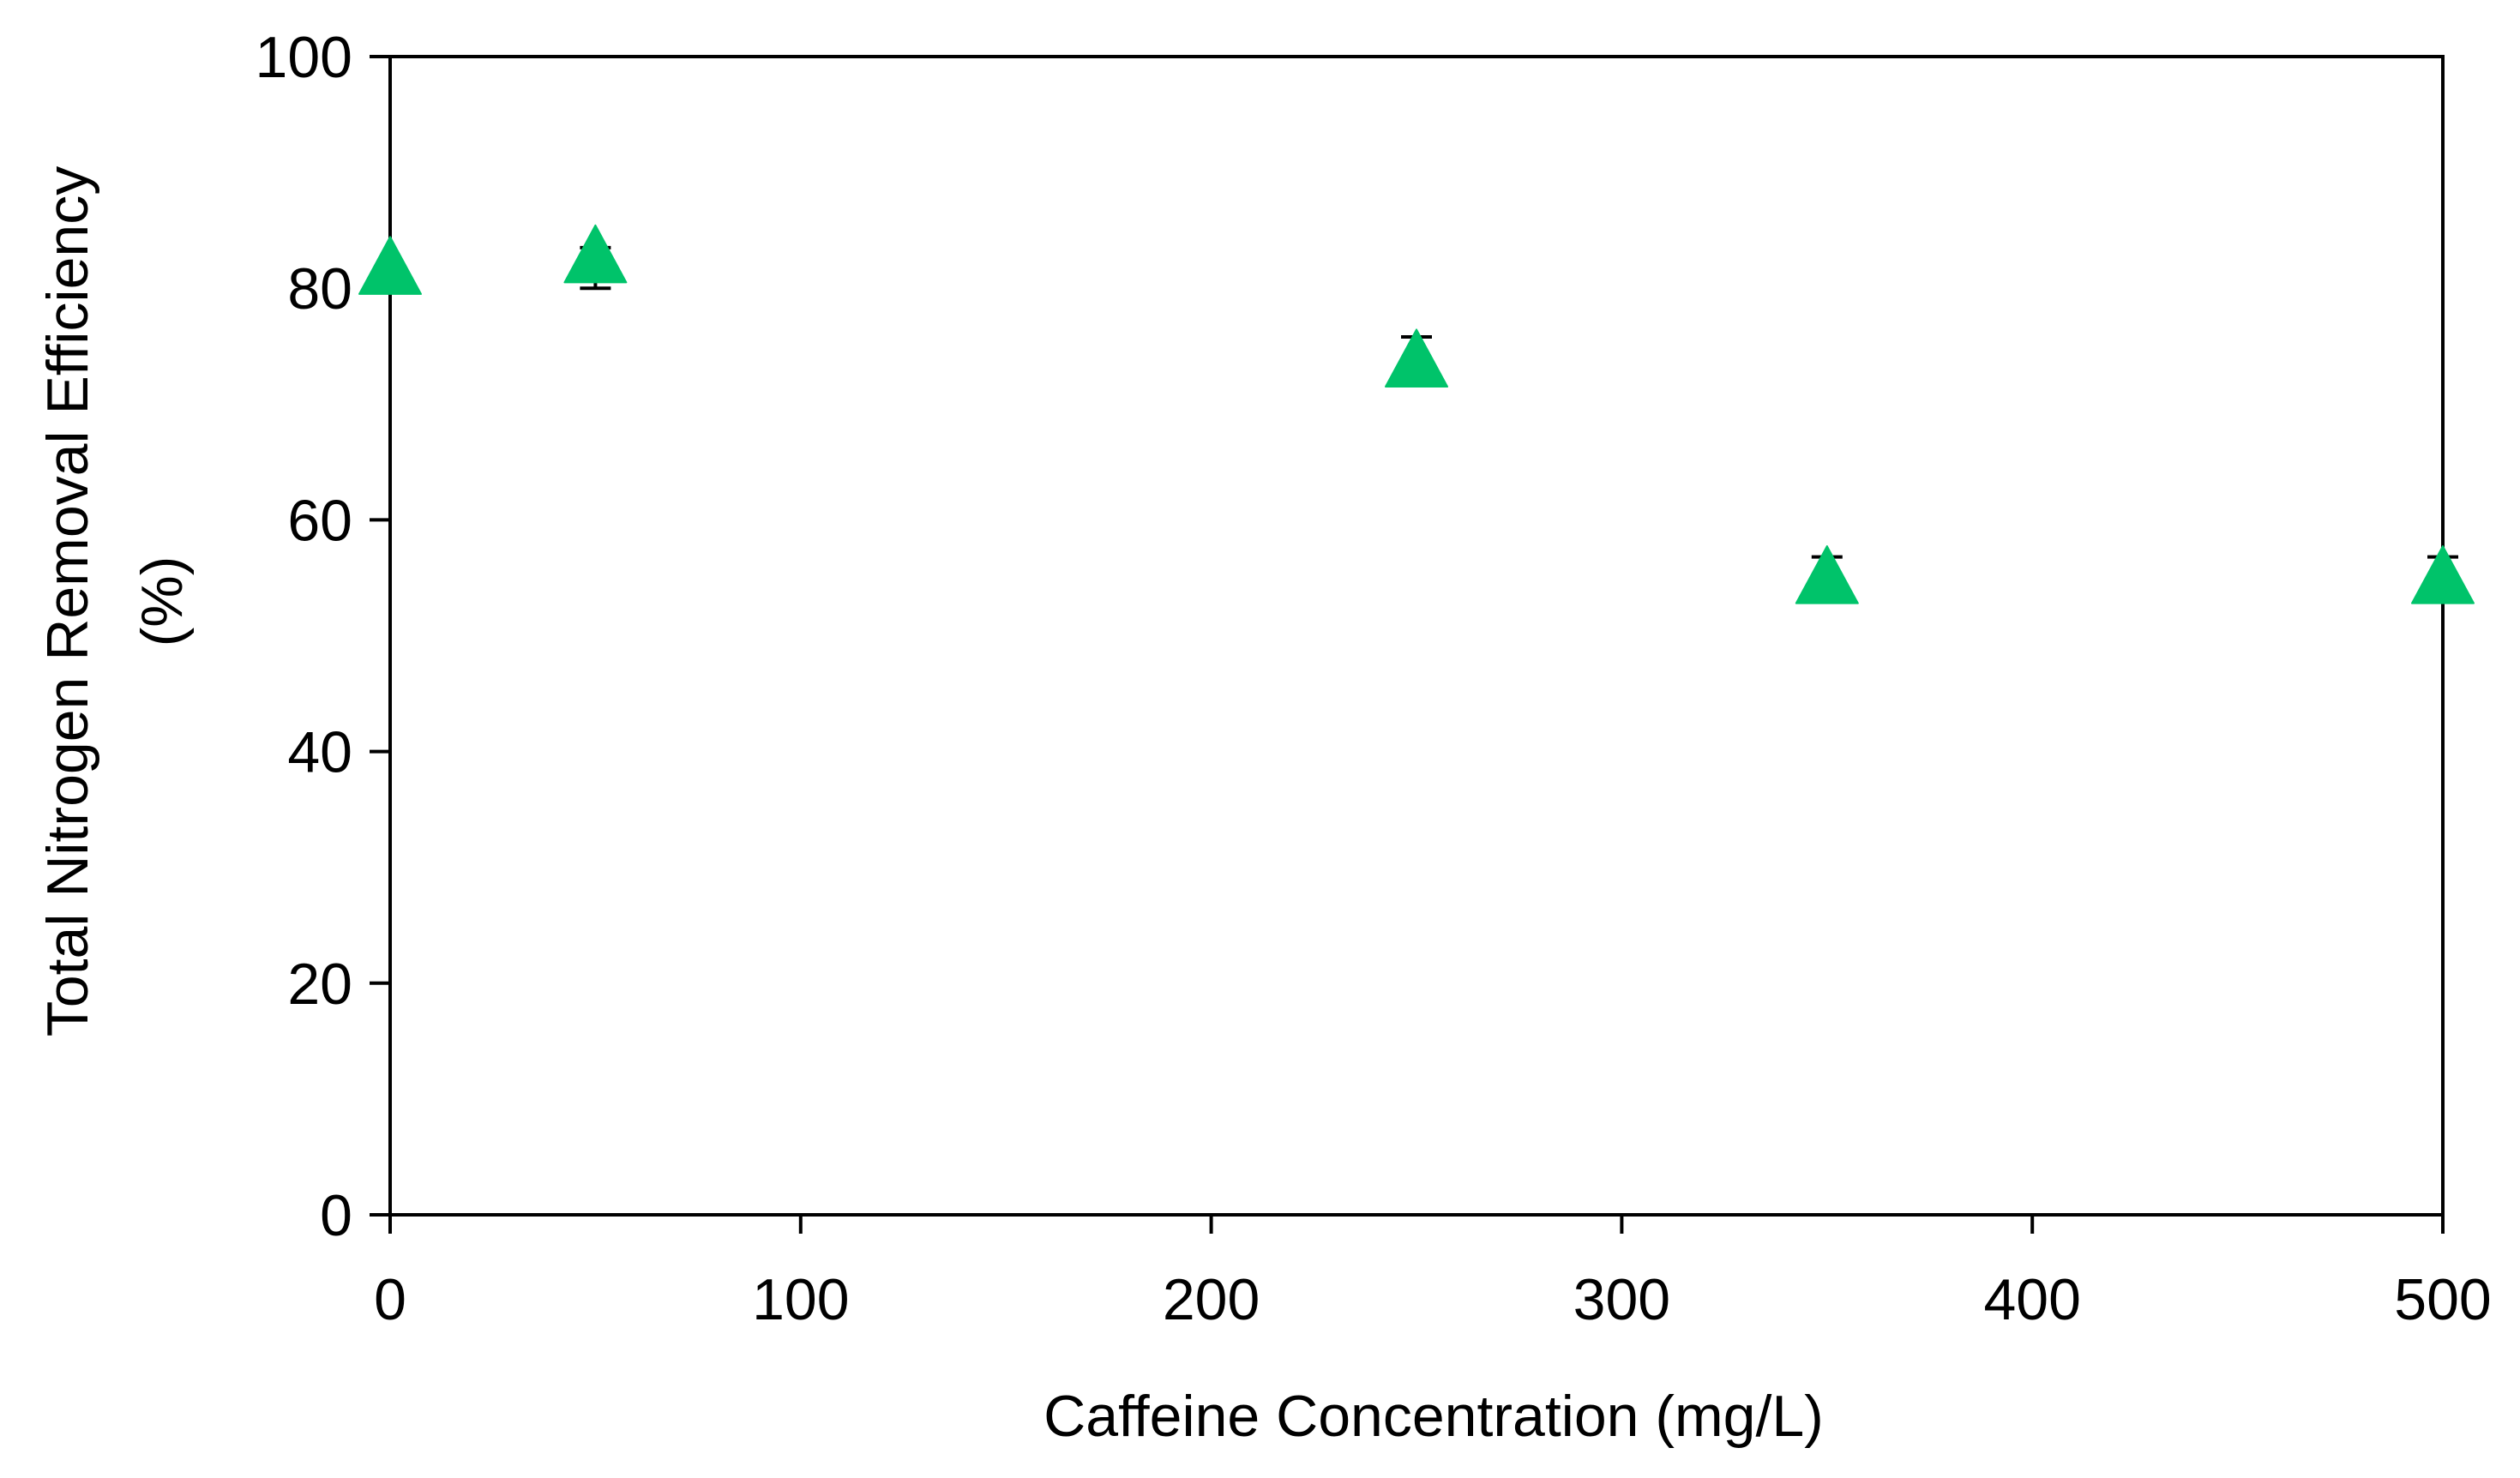  Describe the element at coordinates (1433, 1417) in the screenshot. I see `x-axis-title: Caffeine Concentration (mg/L)` at that location.